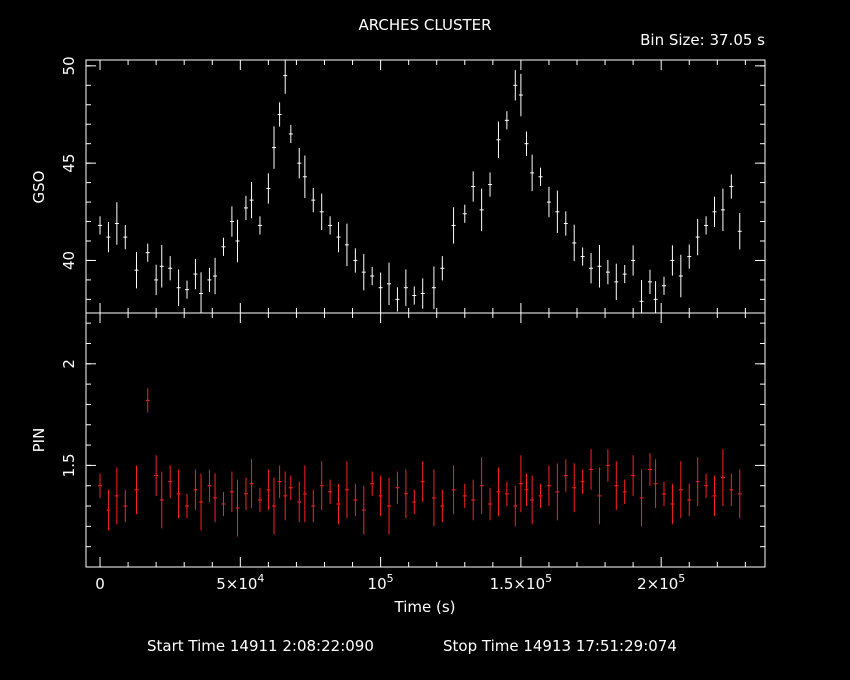 Image resolution: width=850 pixels, height=680 pixels. What do you see at coordinates (702, 40) in the screenshot?
I see `bin-size-label: Bin Size: 37.05 s` at bounding box center [702, 40].